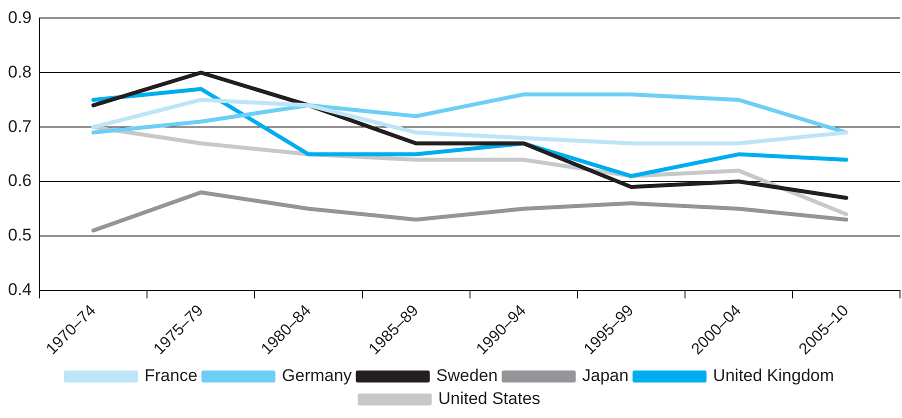 The height and width of the screenshot is (418, 902). Describe the element at coordinates (605, 376) in the screenshot. I see `legend-label: Japan` at that location.